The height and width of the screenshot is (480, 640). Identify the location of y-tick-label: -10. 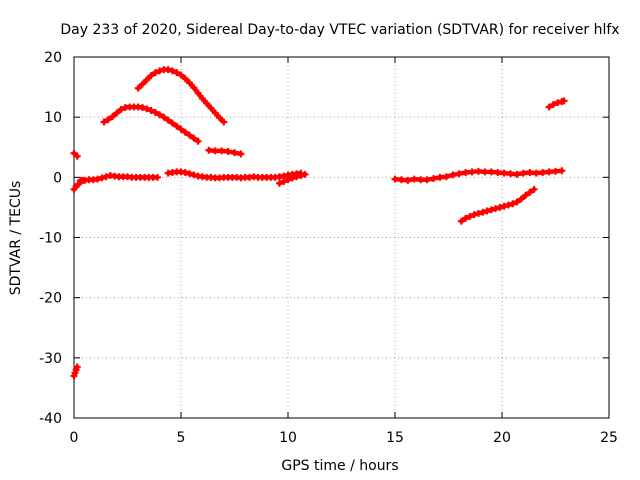
(50, 239).